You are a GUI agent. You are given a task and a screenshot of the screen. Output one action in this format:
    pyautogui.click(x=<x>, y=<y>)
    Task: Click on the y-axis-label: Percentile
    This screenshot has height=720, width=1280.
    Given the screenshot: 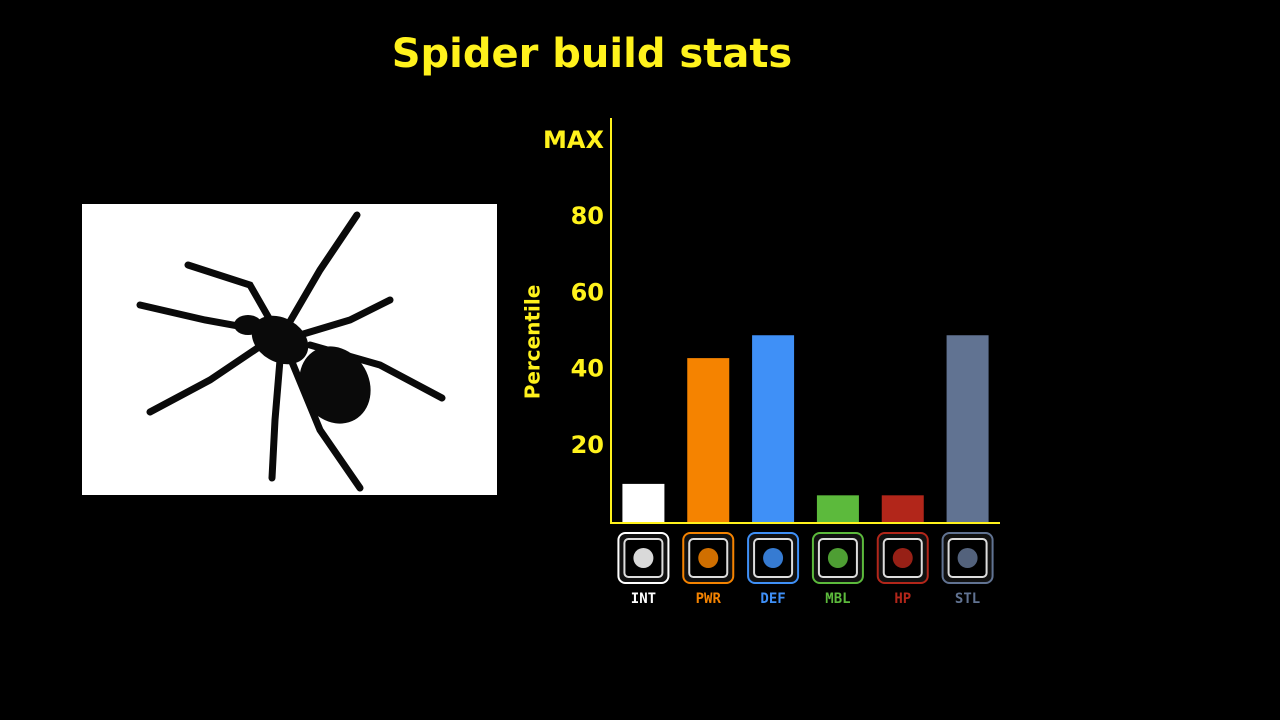 What is the action you would take?
    pyautogui.click(x=533, y=342)
    